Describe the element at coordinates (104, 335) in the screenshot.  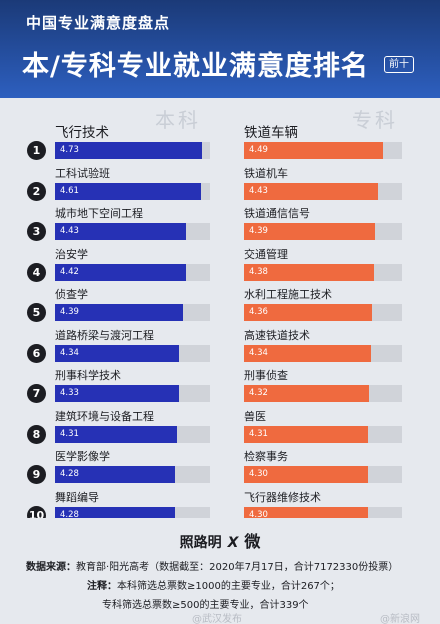
I see `bar-label: 道路桥梁与渡河工程` at that location.